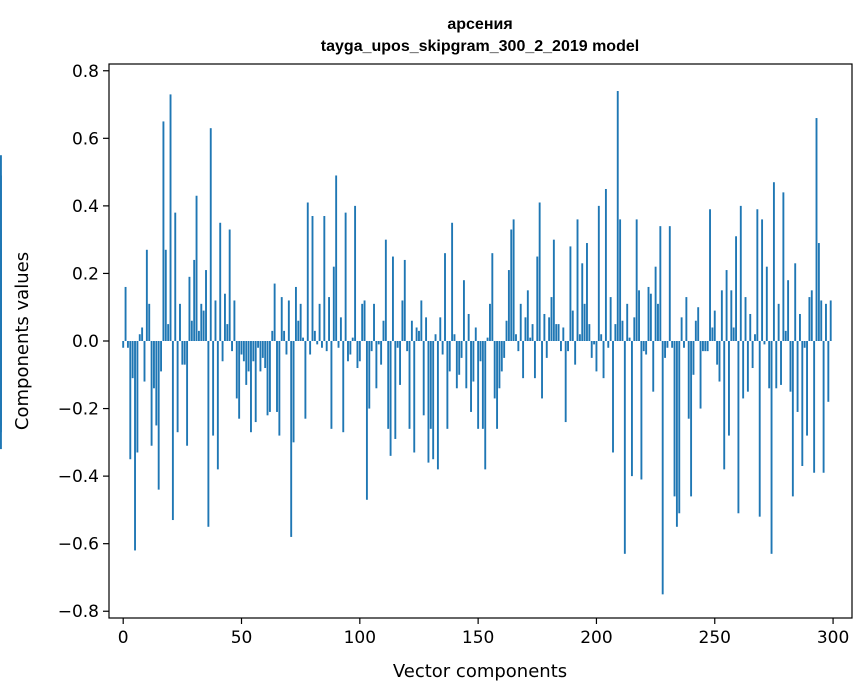  Describe the element at coordinates (85, 274) in the screenshot. I see `y-tick-label: 0.2` at that location.